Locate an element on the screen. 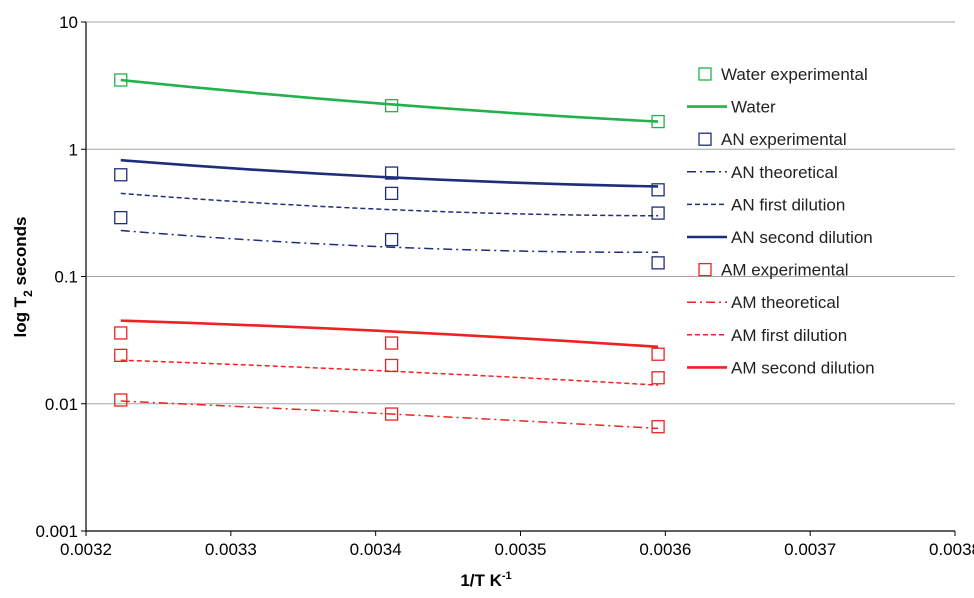  y-axis-title: log T2 seconds is located at coordinates (23, 277).